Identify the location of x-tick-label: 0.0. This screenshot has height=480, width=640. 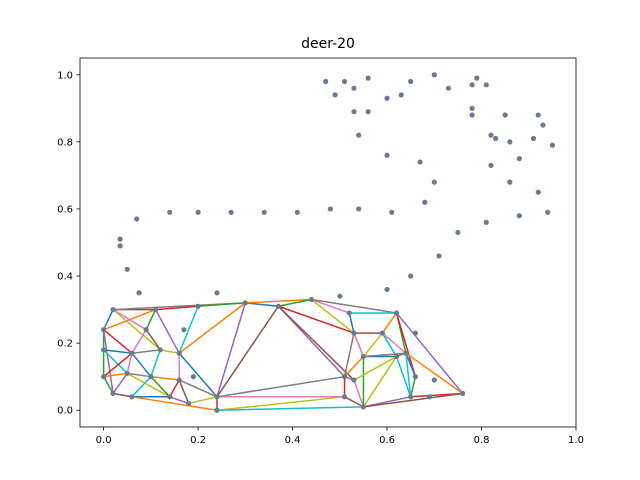
(104, 440).